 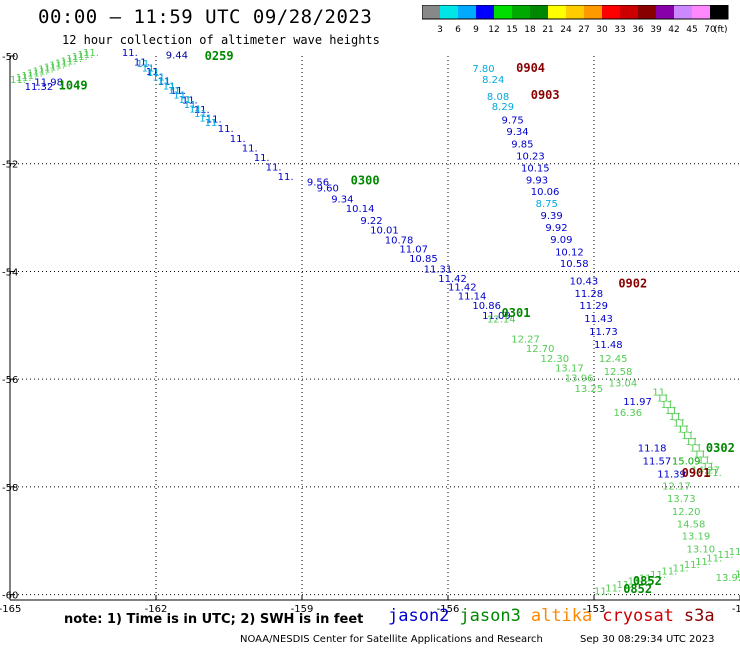 I want to click on swh-value-label: 13.17, so click(x=569, y=369).